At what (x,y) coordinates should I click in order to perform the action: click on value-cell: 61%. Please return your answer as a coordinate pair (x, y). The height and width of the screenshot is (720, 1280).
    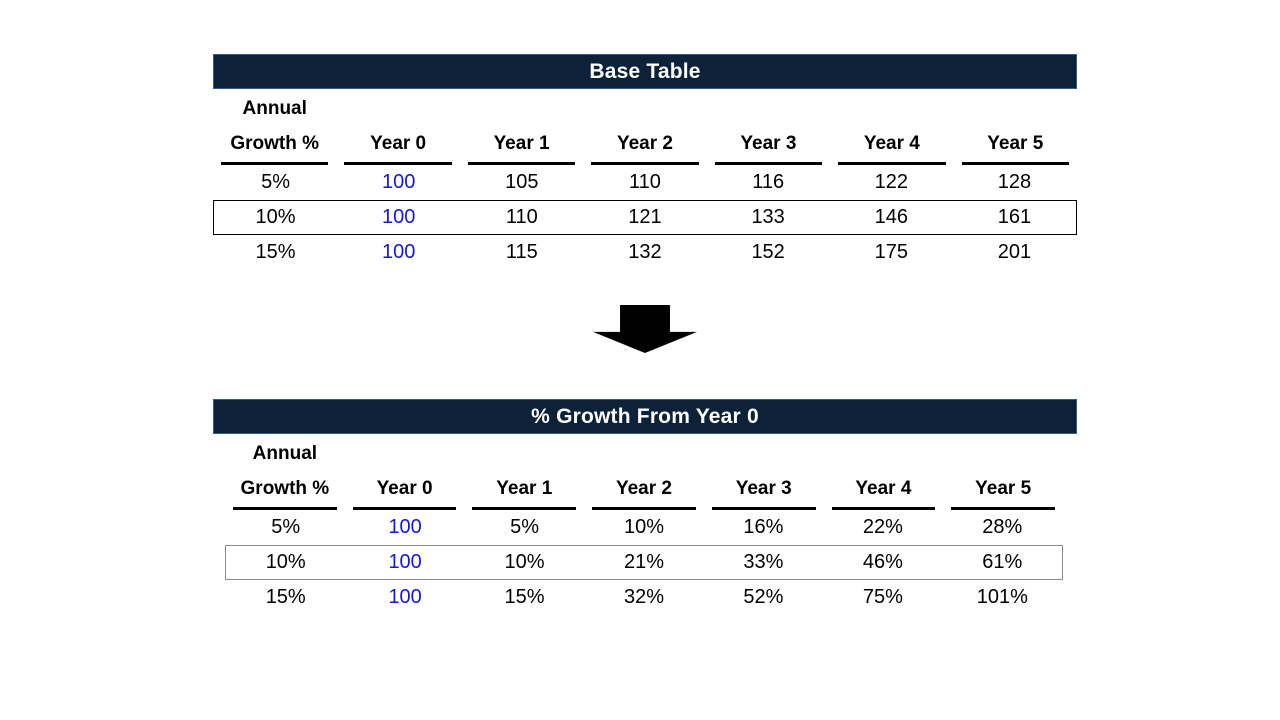
    Looking at the image, I should click on (1002, 562).